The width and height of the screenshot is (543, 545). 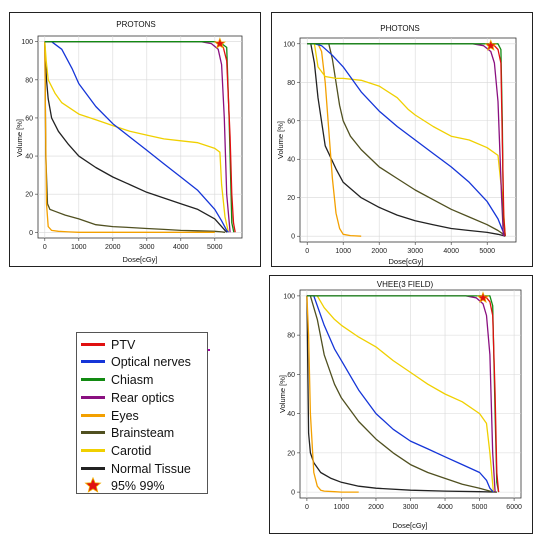 I want to click on legend-item-ptv: PTV, so click(x=106, y=344).